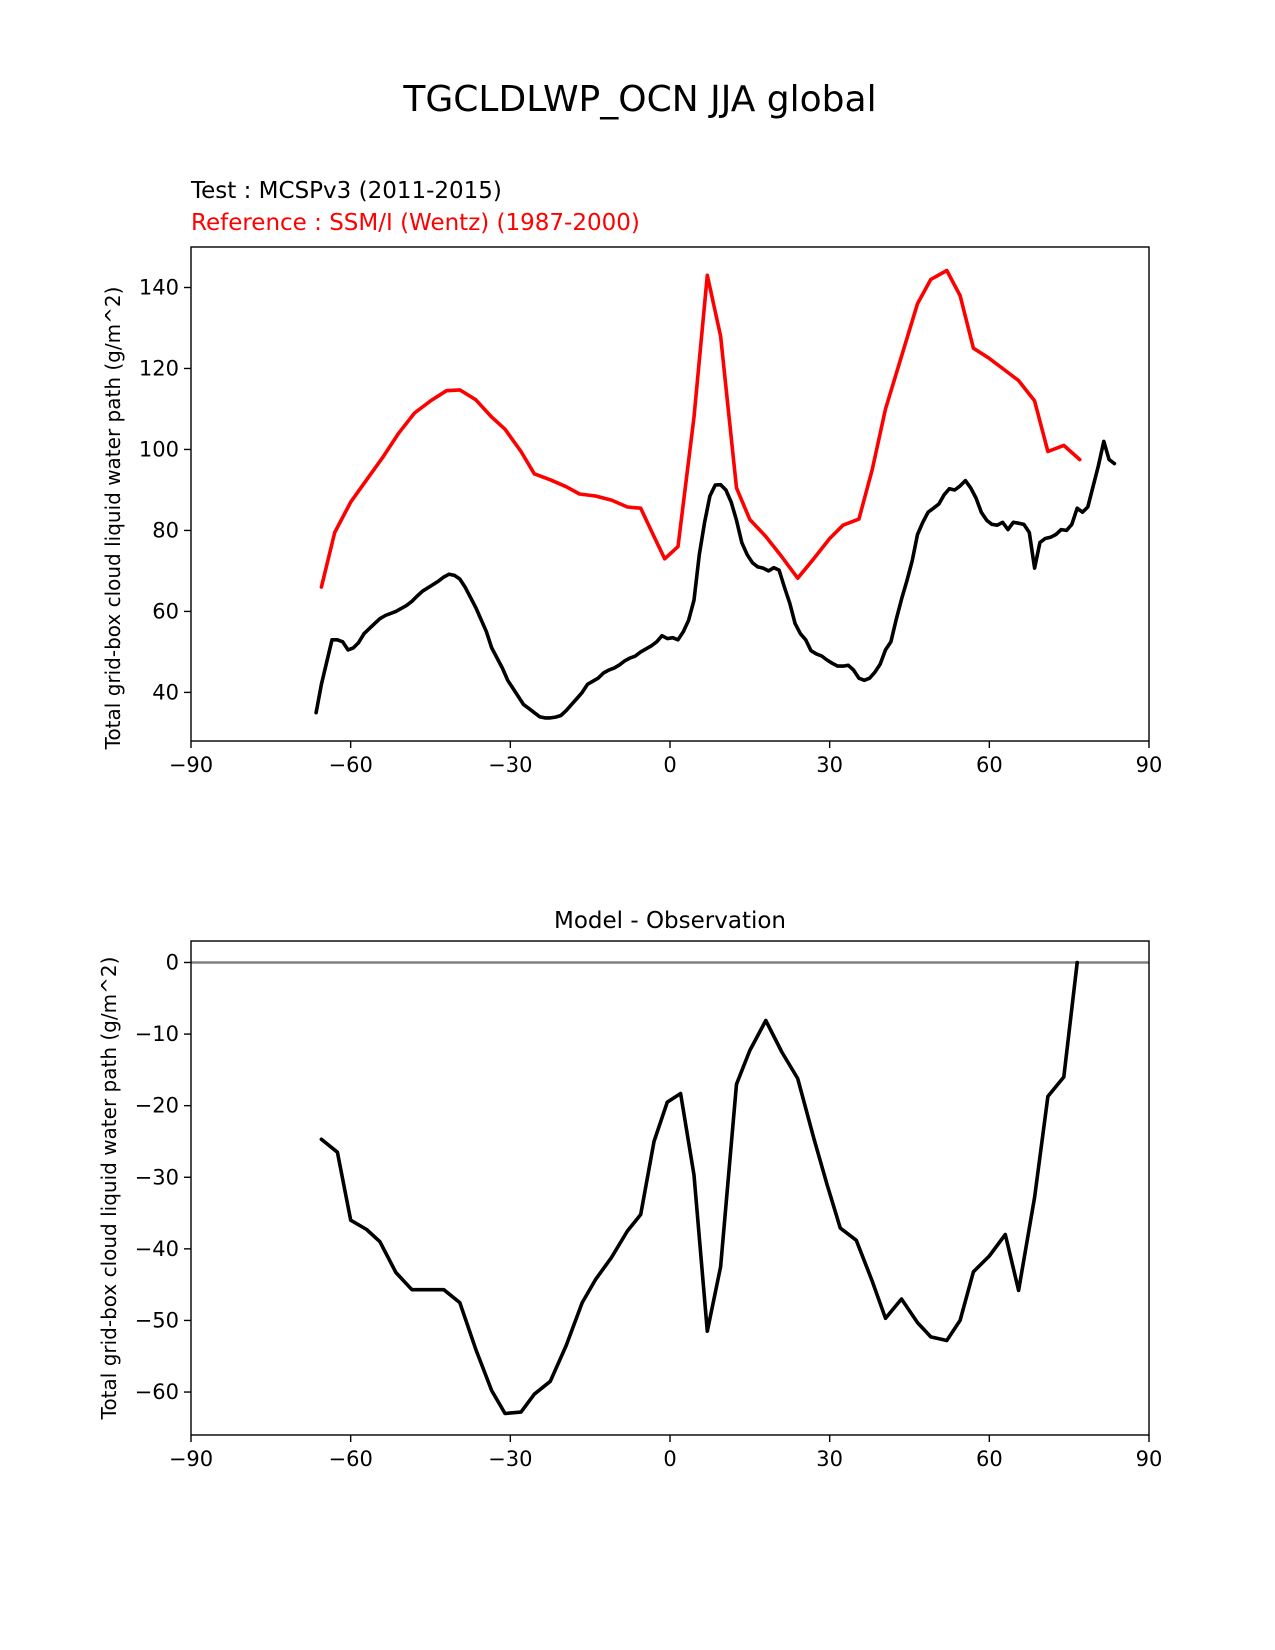  What do you see at coordinates (165, 692) in the screenshot?
I see `y-tick-label: 40` at bounding box center [165, 692].